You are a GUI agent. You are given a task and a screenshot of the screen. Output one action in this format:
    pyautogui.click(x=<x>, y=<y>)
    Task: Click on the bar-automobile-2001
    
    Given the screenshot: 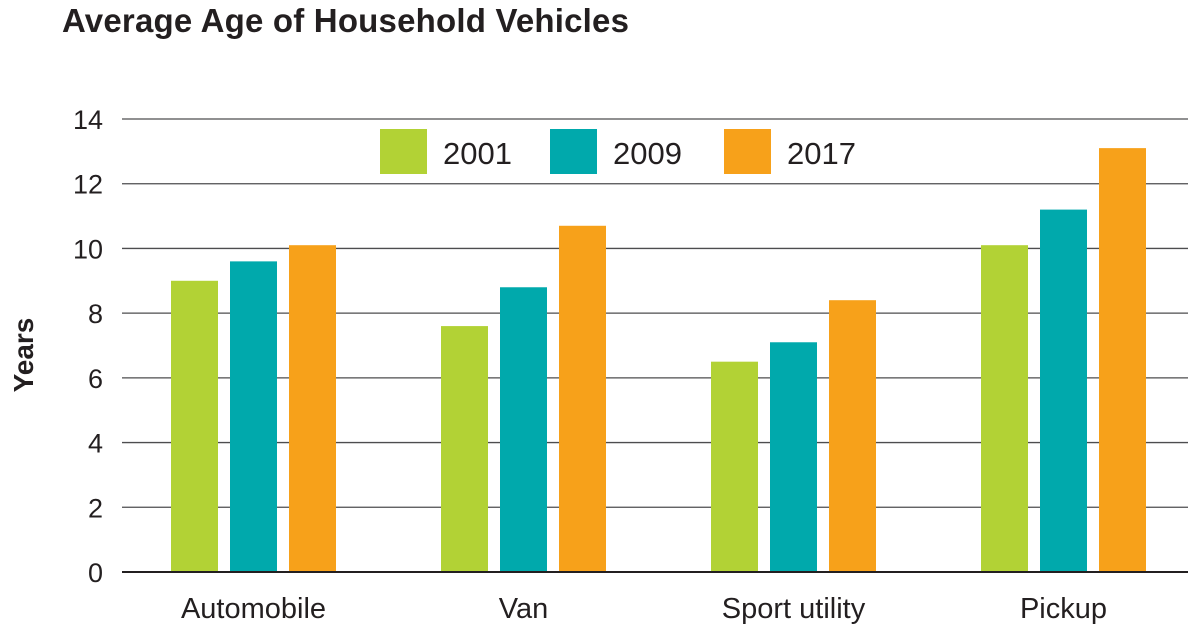 What is the action you would take?
    pyautogui.click(x=194, y=426)
    